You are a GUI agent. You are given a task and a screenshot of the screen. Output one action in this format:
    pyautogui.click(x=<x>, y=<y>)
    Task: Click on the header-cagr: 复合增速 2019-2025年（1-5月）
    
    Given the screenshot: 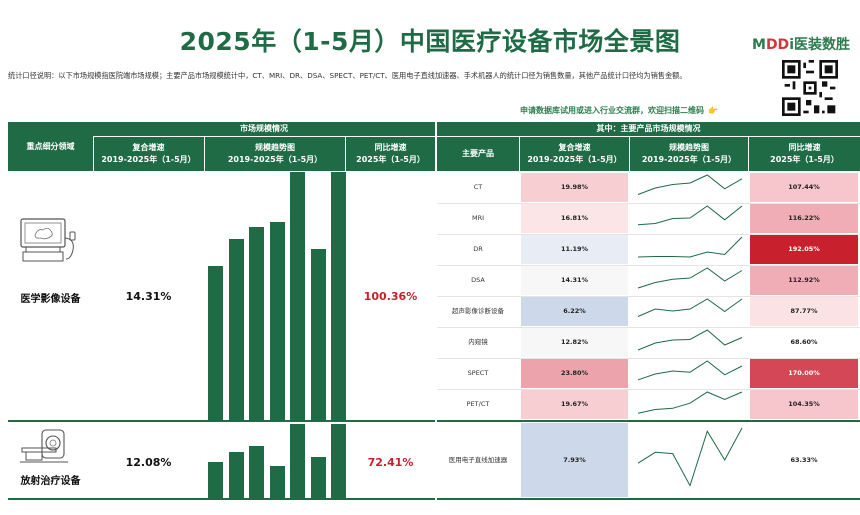 What is the action you would take?
    pyautogui.click(x=148, y=153)
    